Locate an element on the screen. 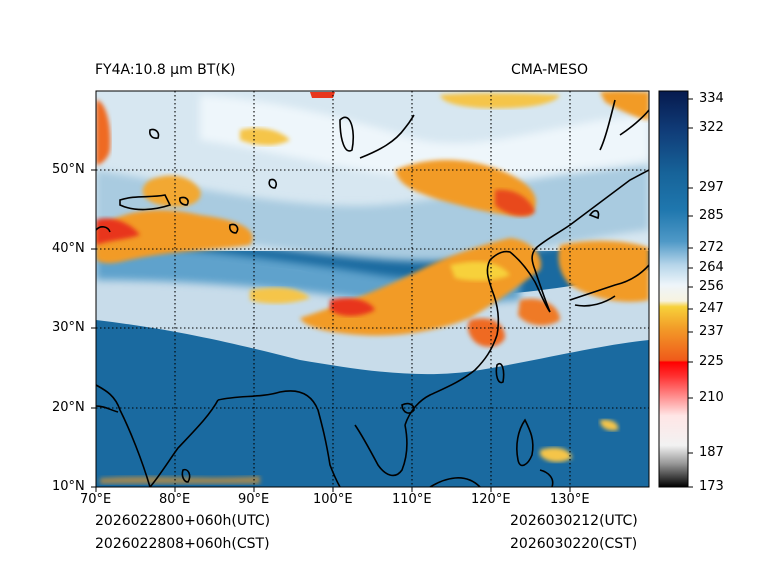  colorbar-tick-label: 334 is located at coordinates (711, 98).